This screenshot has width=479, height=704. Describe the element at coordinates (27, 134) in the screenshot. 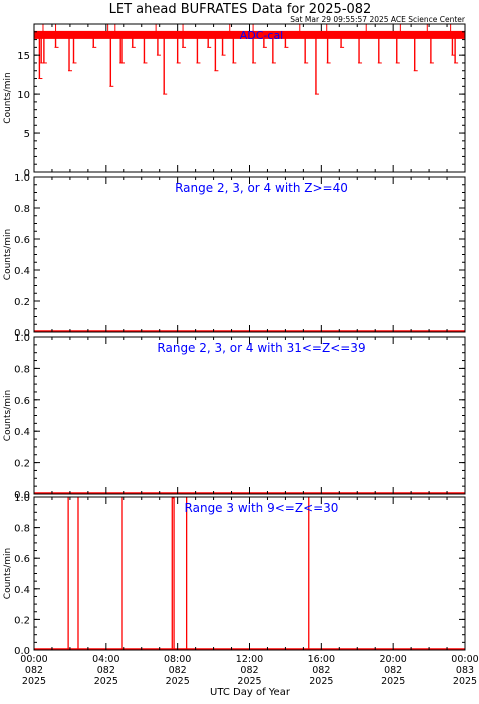

I see `y-tick-label: 5` at that location.